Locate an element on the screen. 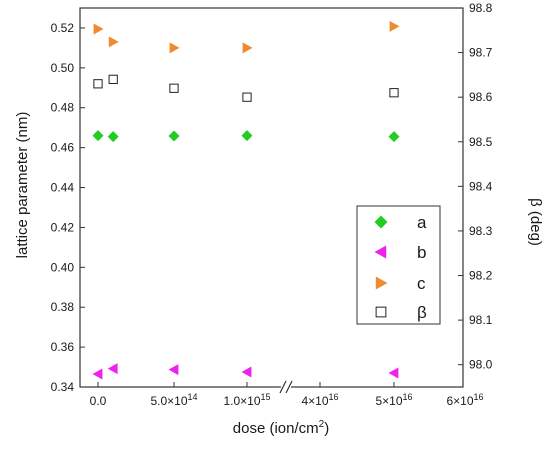  x-axis-ticks: 0.0 5.0×10¹⁴ 1.0×10¹⁵ 4×10¹⁶ 5×10¹⁶ 6×10¹⁶ is located at coordinates (287, 395).